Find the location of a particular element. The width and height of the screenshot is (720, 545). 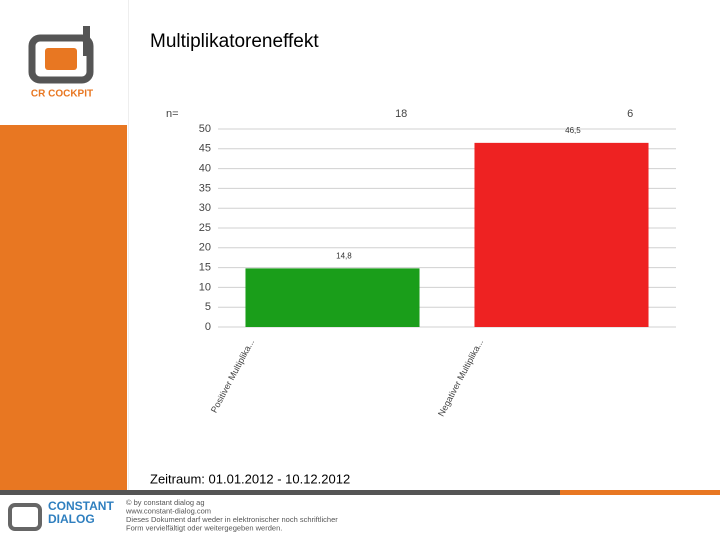

n-value: 18 is located at coordinates (401, 114).